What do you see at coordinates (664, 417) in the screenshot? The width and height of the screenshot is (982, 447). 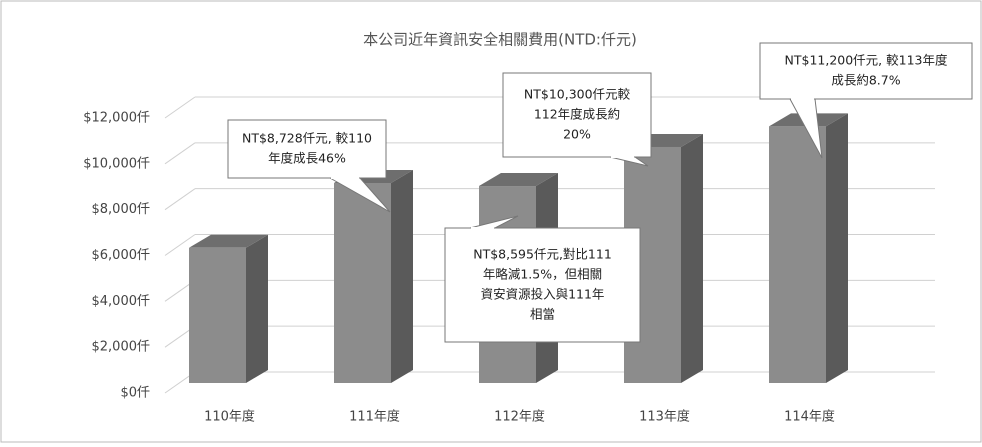 I see `x-tick-label: 113年度` at bounding box center [664, 417].